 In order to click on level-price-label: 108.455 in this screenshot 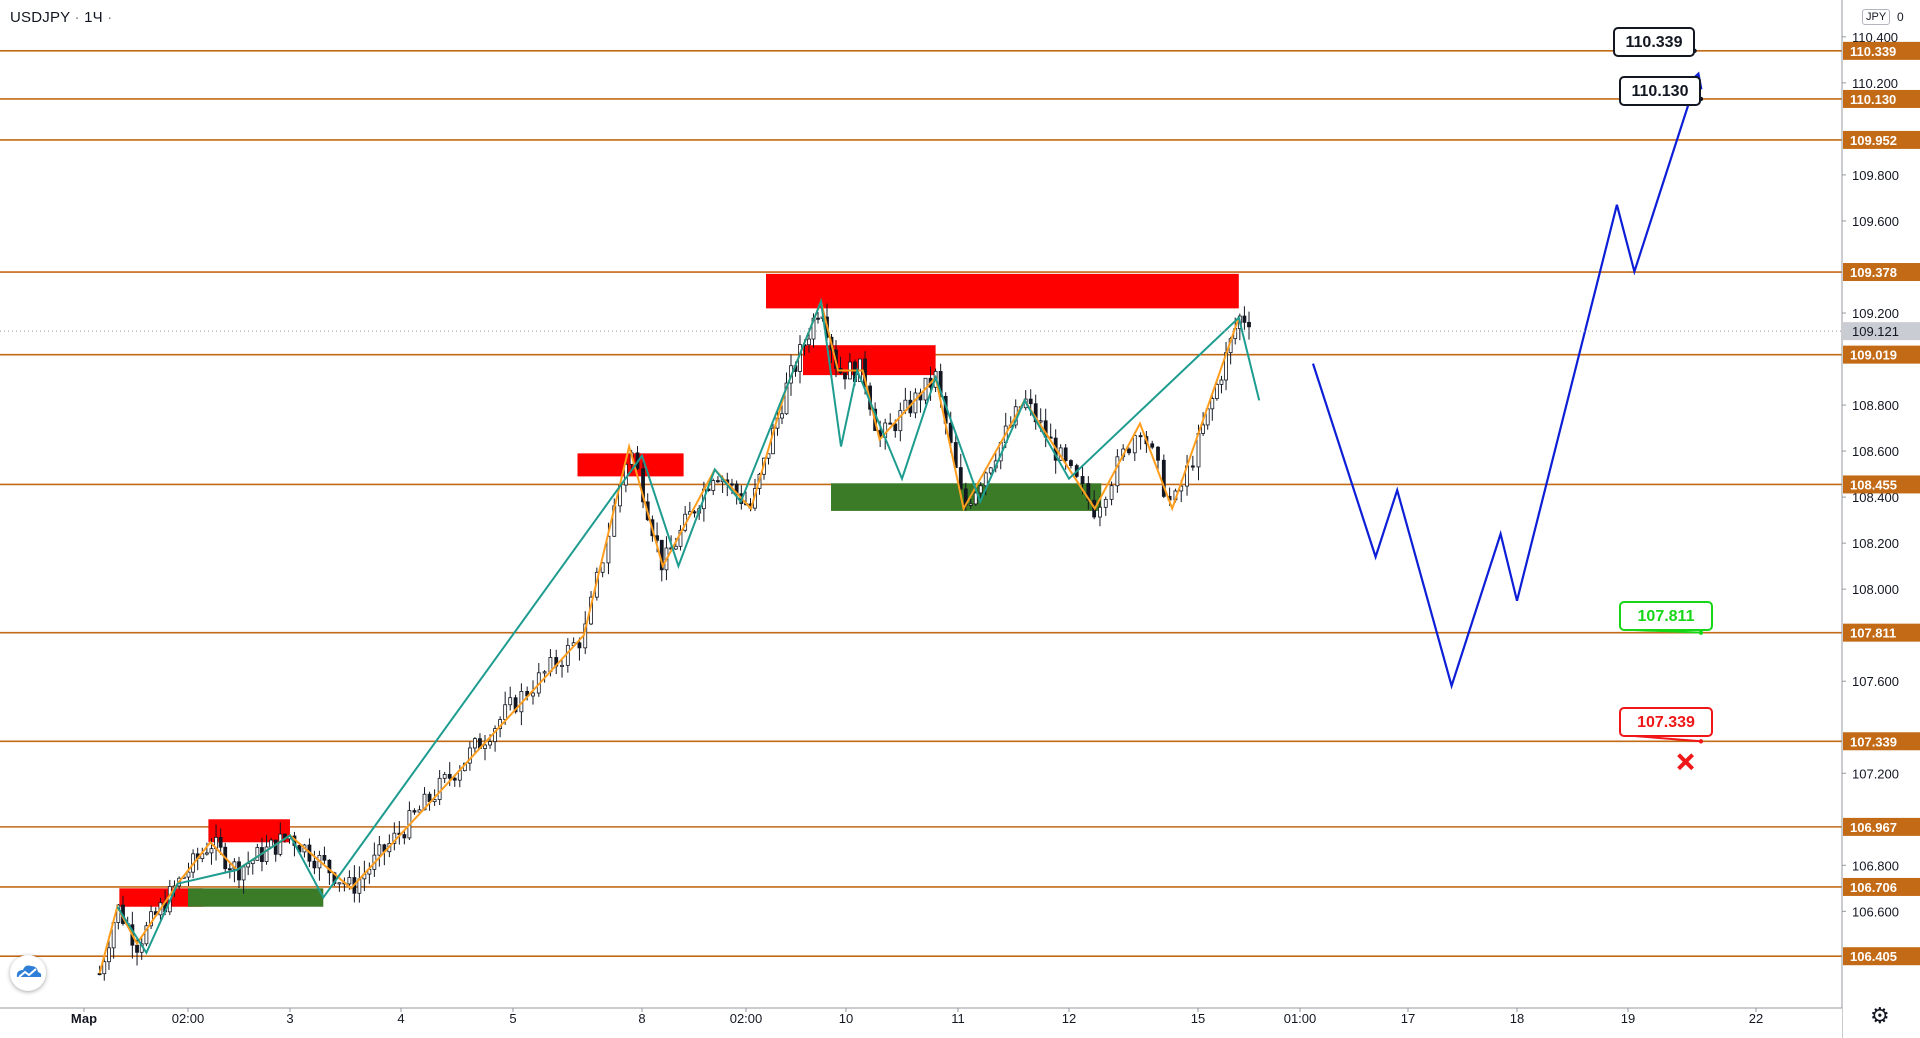, I will do `click(1873, 484)`.